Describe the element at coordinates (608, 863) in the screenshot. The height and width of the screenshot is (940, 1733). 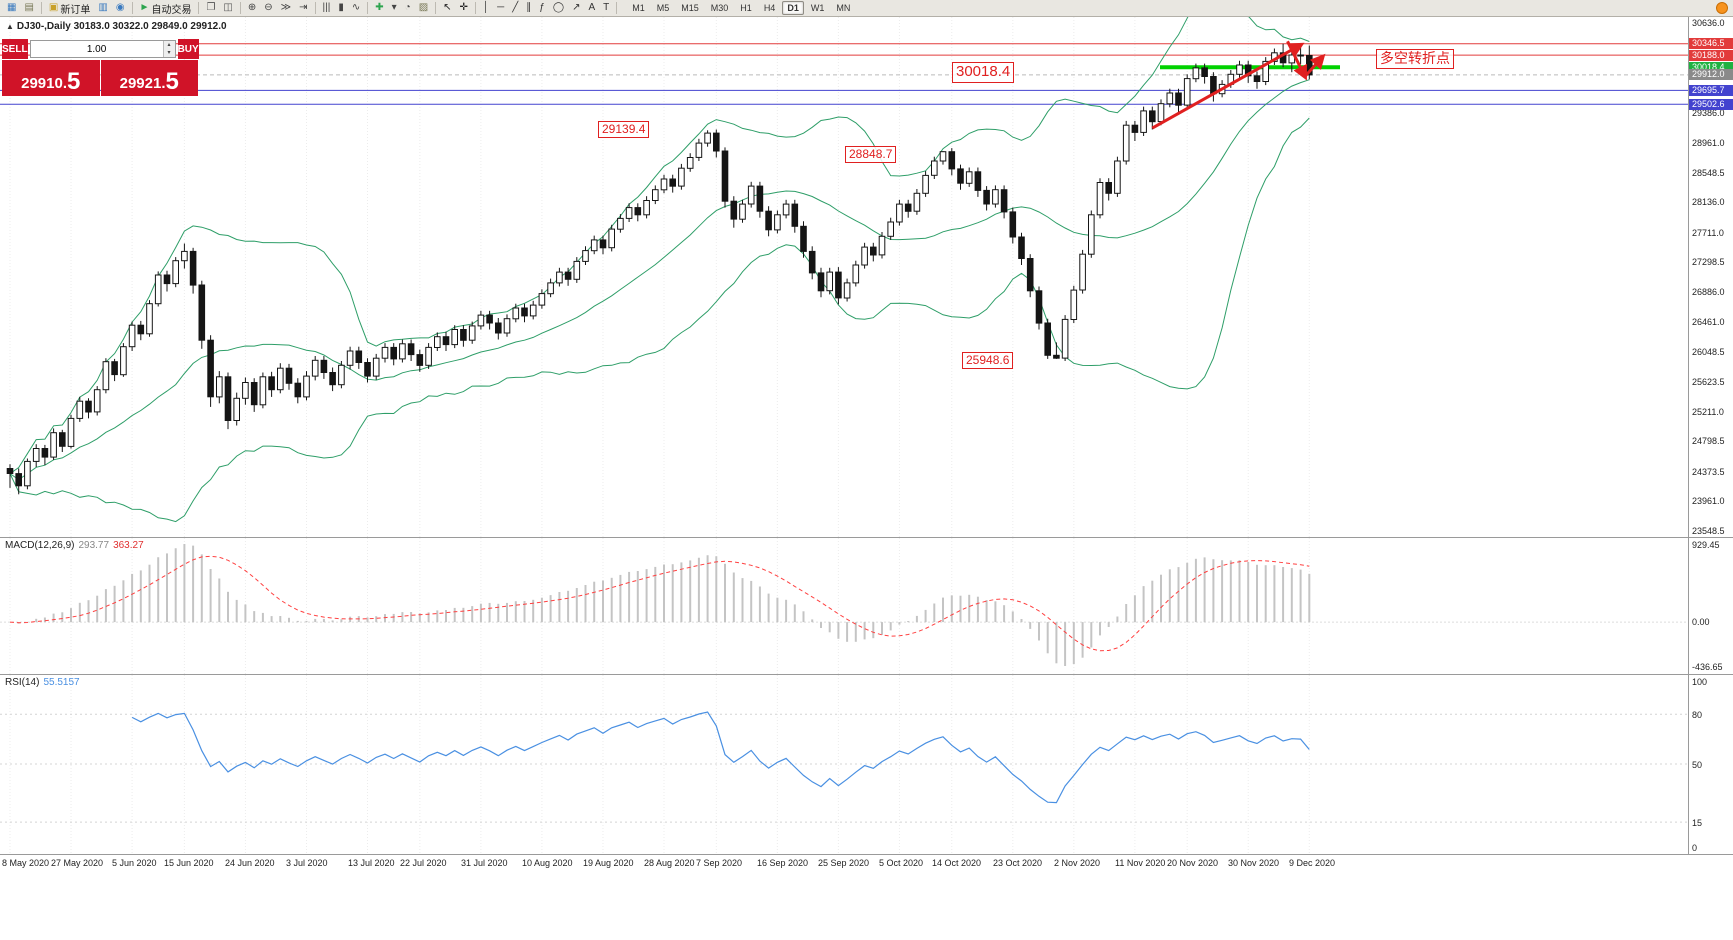
I see `date-tick: 19 Aug 2020` at that location.